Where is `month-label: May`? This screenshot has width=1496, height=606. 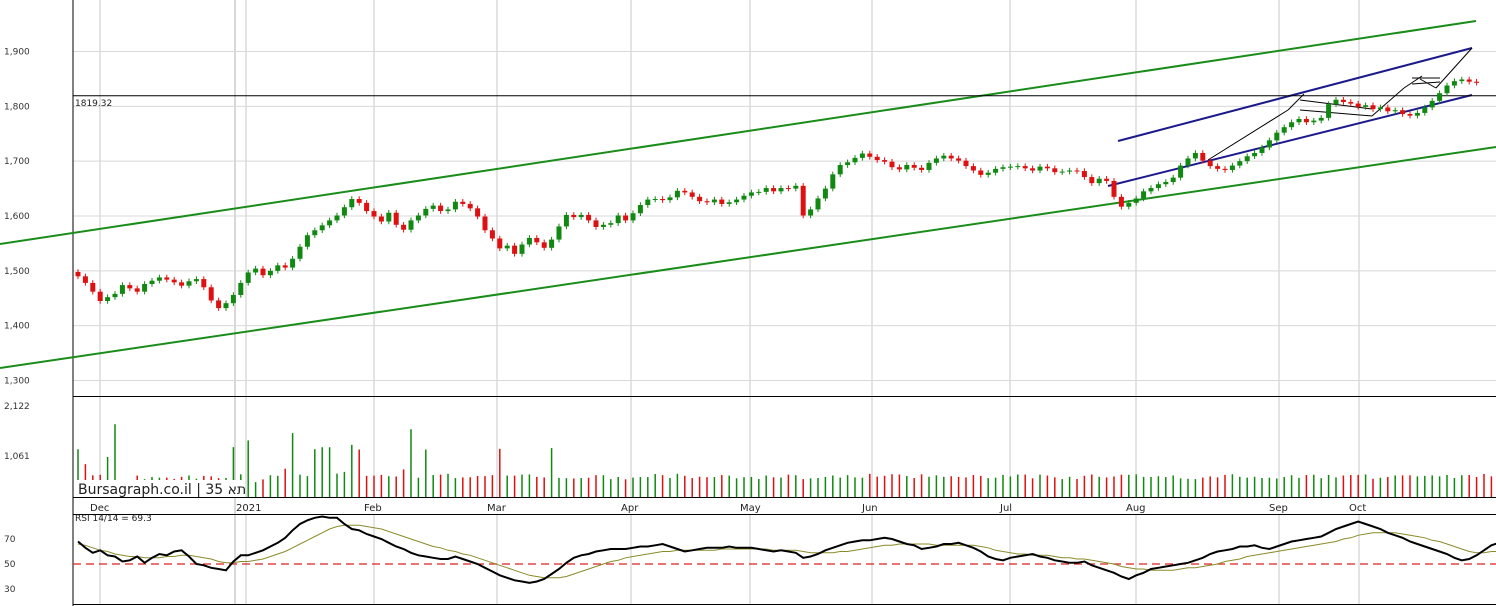
month-label: May is located at coordinates (750, 508).